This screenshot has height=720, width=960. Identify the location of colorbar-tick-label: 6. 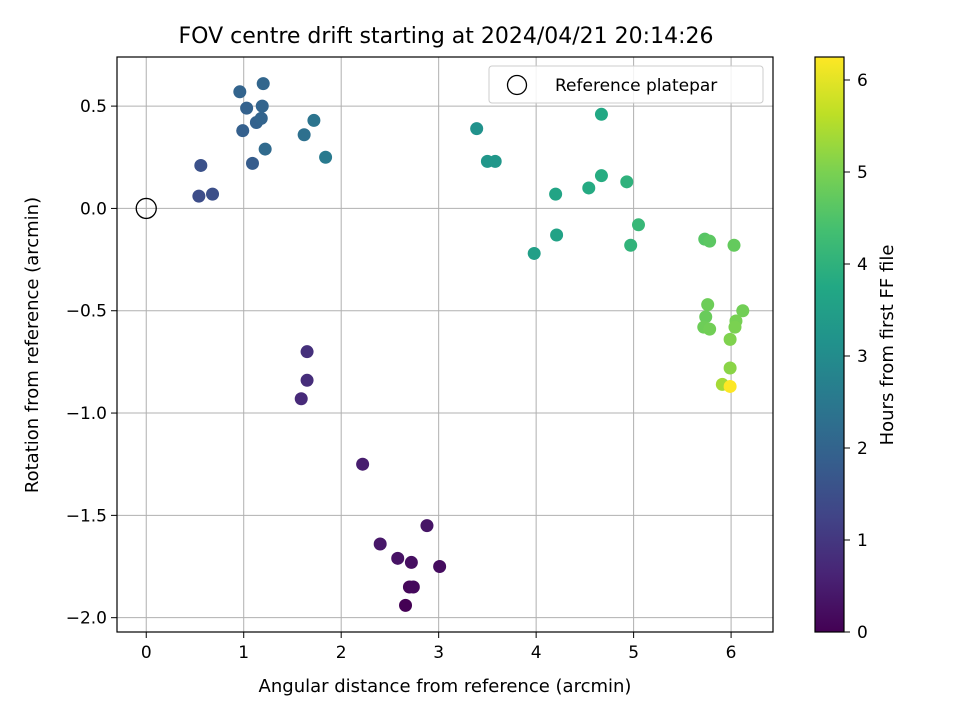
(862, 81).